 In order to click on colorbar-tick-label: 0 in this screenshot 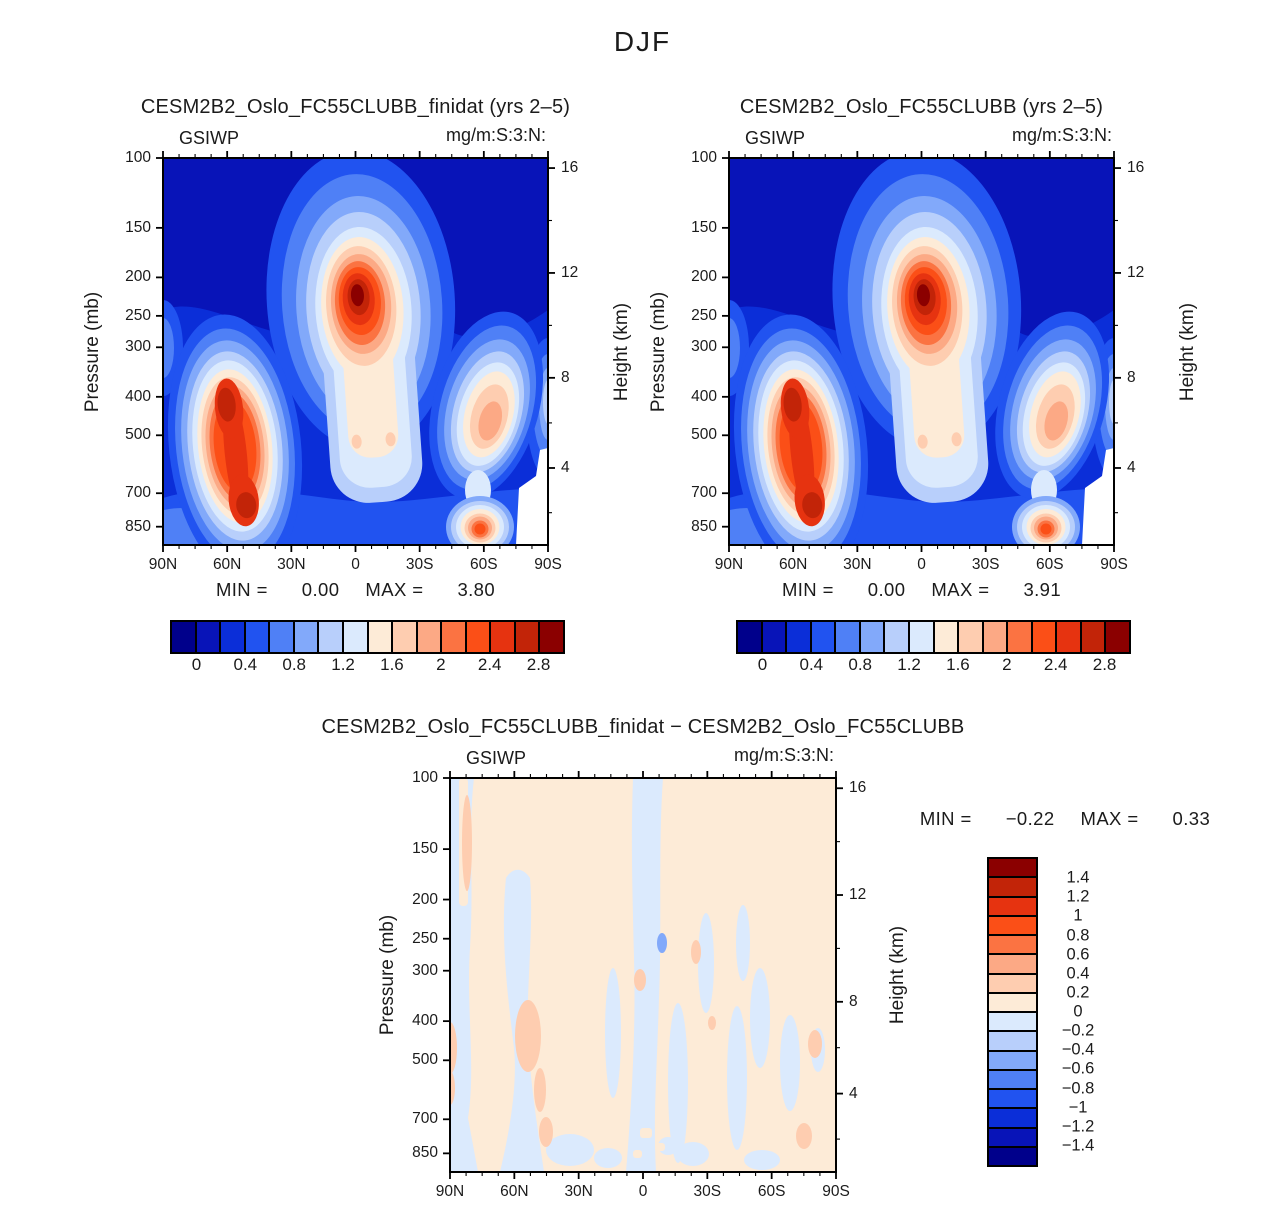, I will do `click(1078, 1011)`.